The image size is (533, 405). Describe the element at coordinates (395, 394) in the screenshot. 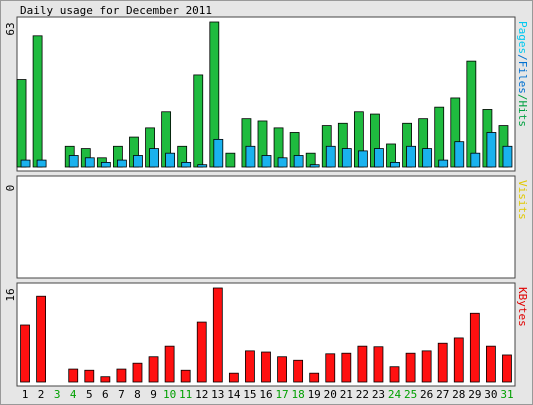

I see `x-tick-label: 24` at that location.